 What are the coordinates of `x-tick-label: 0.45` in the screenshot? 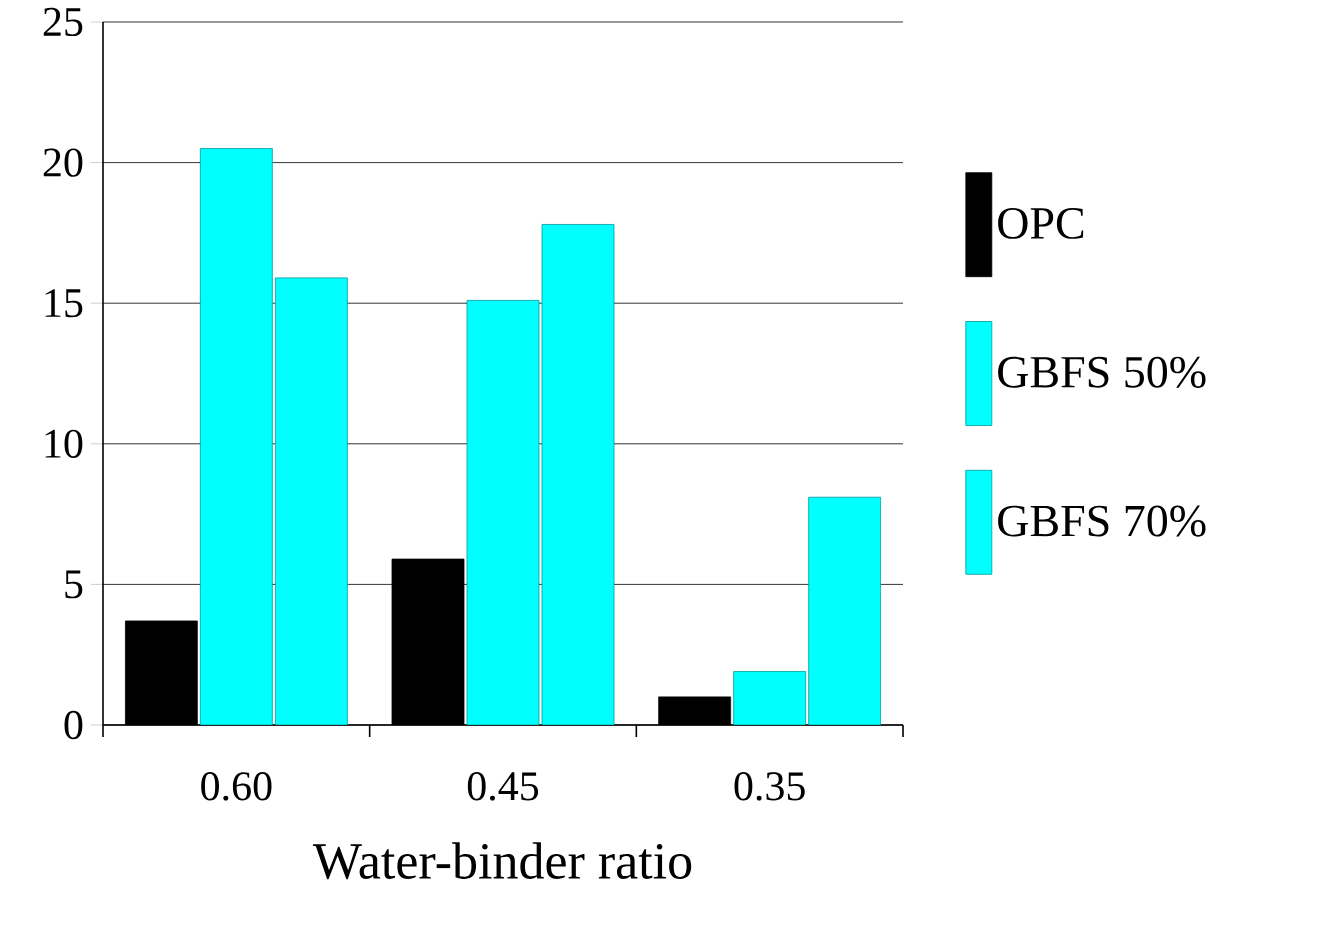 It's located at (503, 786).